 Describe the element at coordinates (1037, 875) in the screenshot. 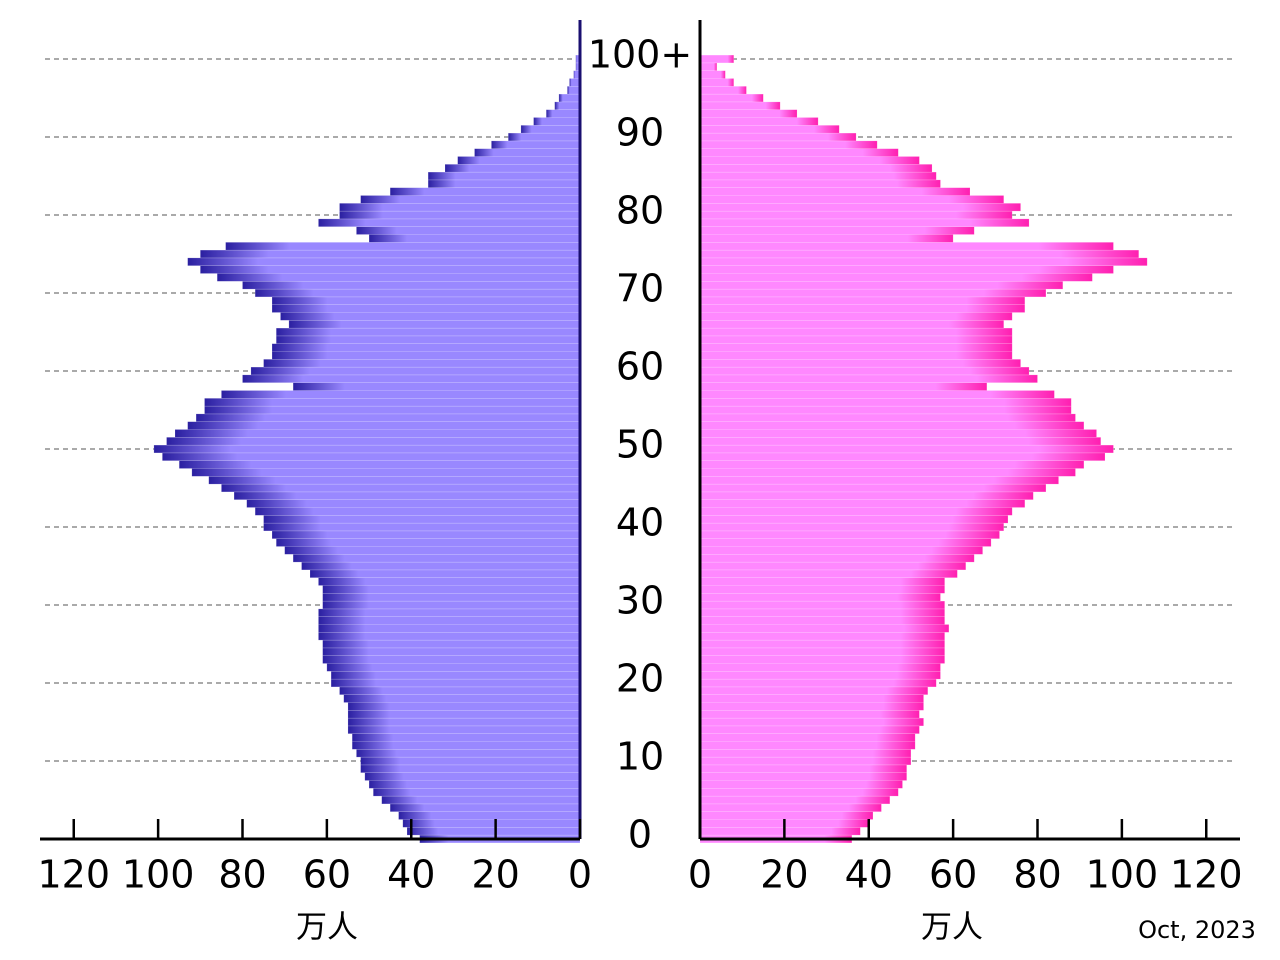

I see `x-tick-label: 80` at that location.